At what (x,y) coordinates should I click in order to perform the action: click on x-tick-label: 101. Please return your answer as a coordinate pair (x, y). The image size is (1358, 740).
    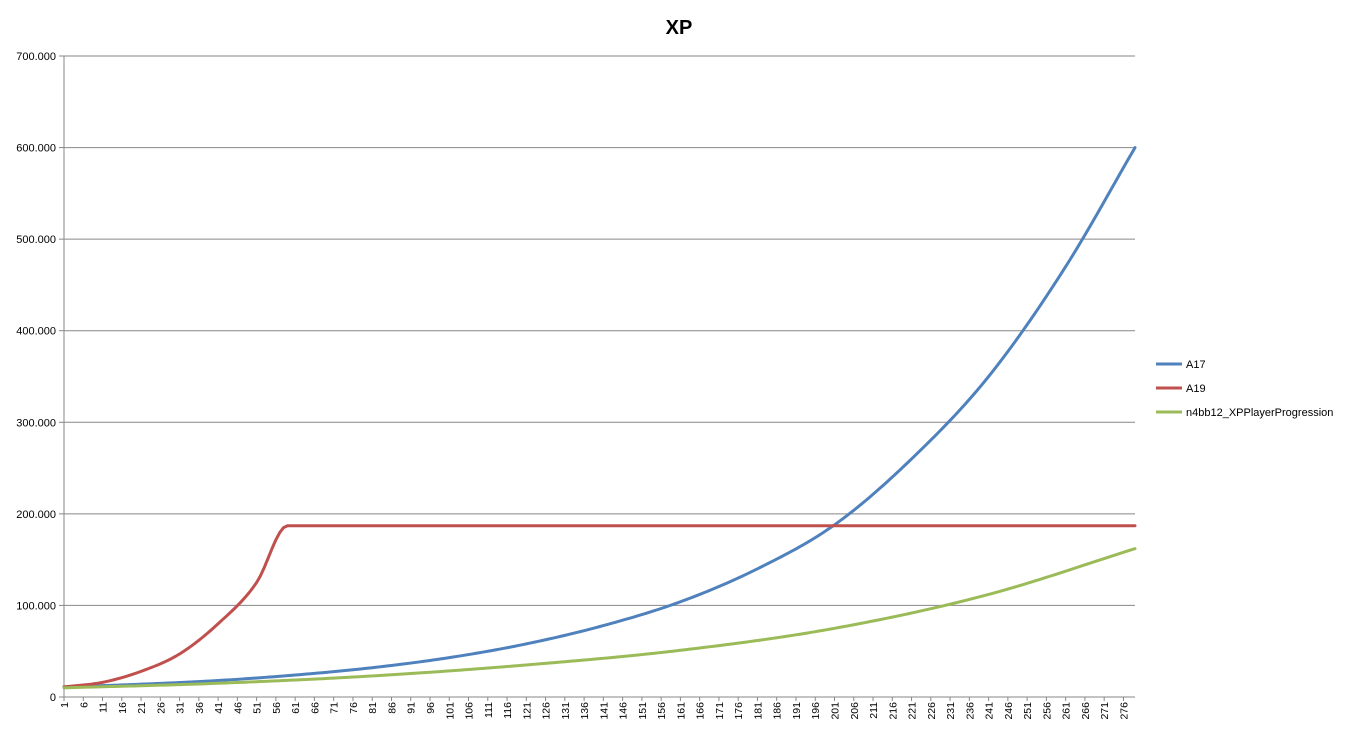
    Looking at the image, I should click on (450, 711).